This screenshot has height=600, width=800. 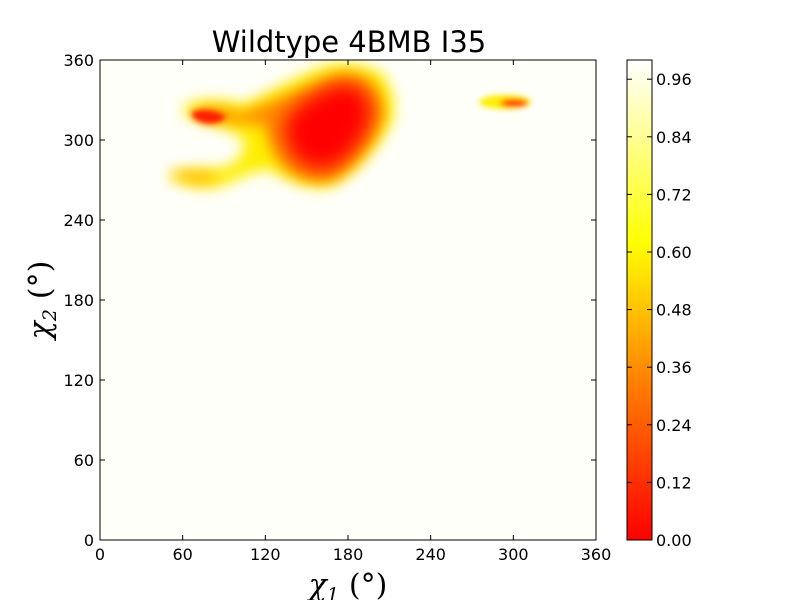 What do you see at coordinates (327, 126) in the screenshot?
I see `region-main-red` at bounding box center [327, 126].